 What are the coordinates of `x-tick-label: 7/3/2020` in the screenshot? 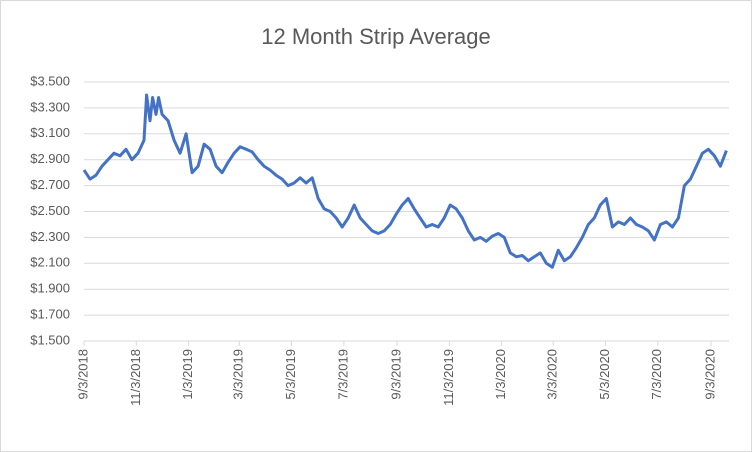 It's located at (656, 374).